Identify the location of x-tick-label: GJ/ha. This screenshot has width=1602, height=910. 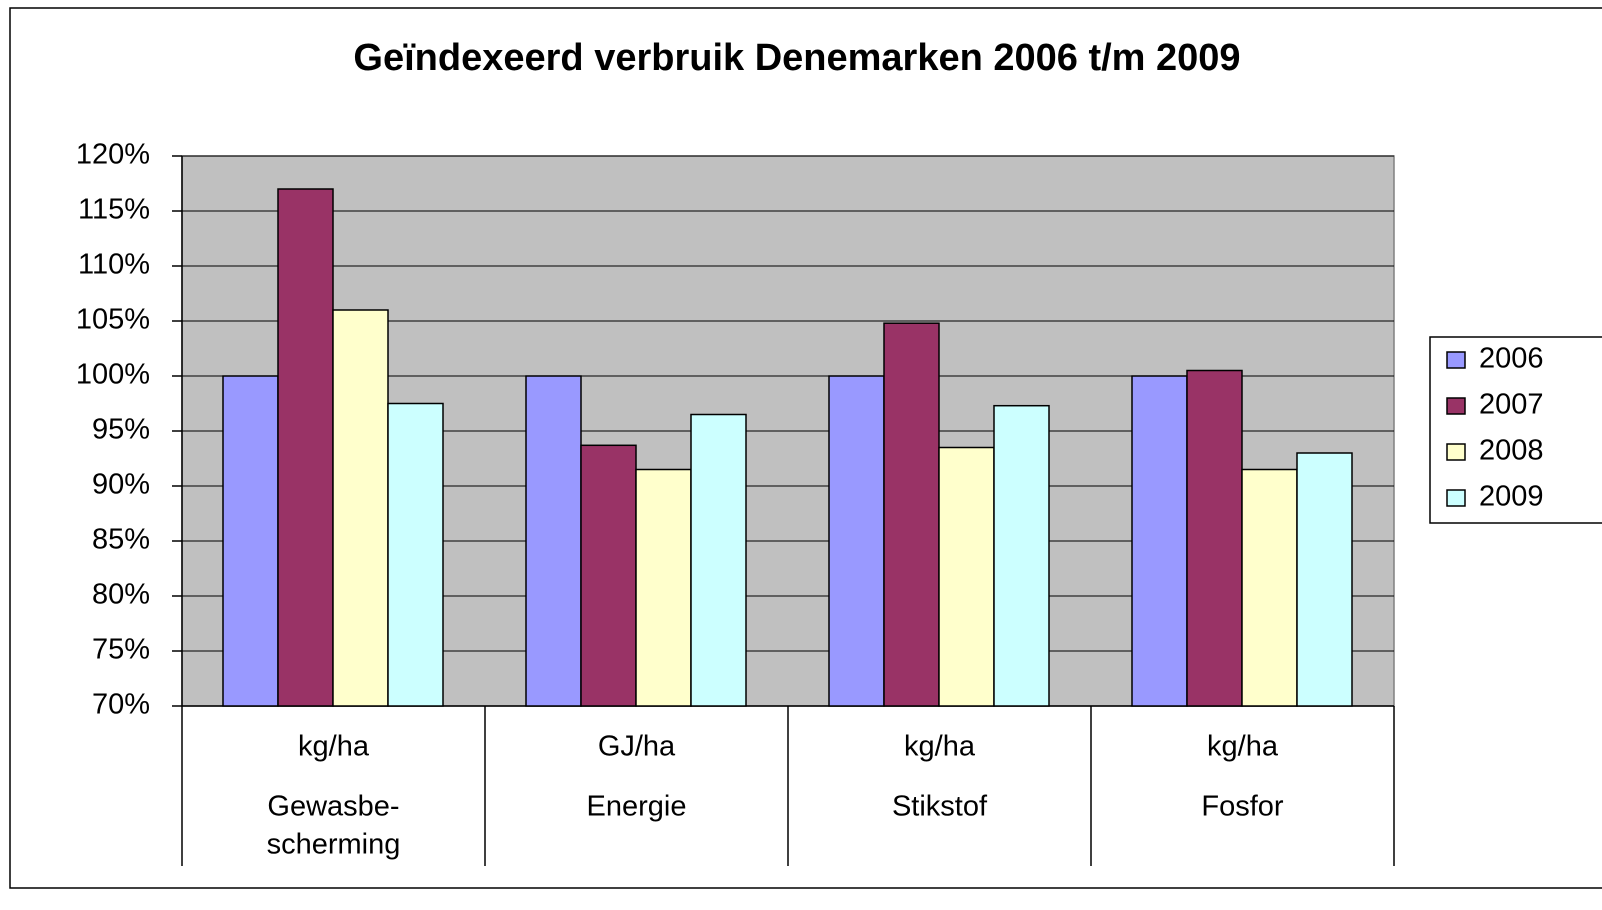
(637, 747).